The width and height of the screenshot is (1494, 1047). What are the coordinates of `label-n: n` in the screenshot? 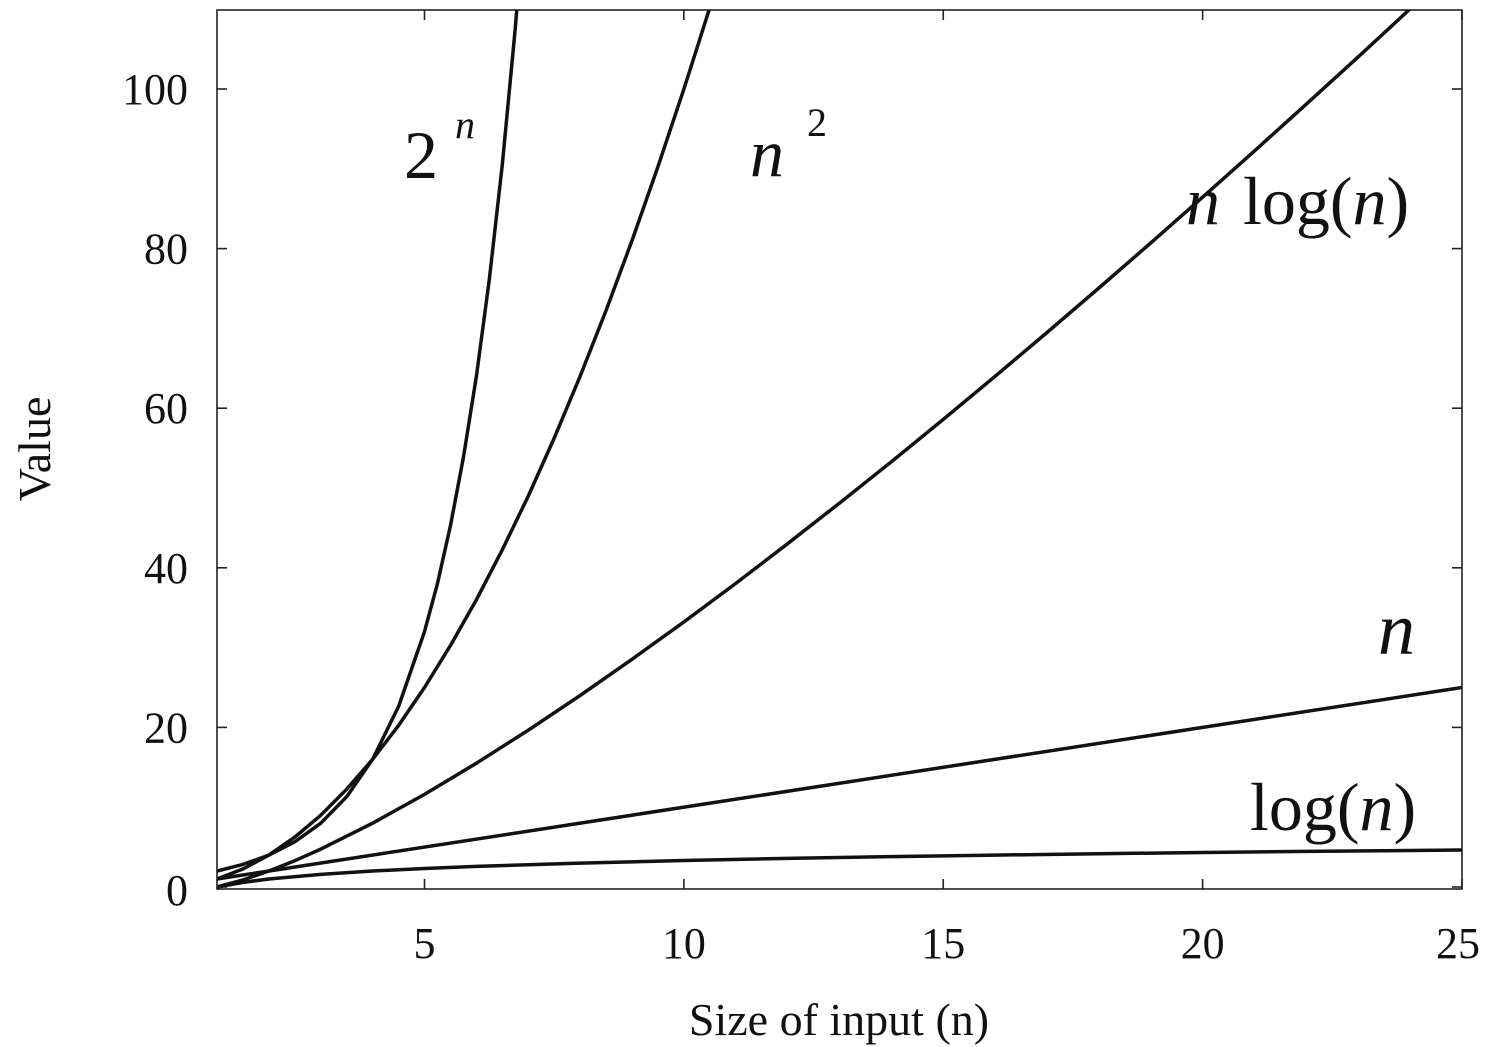 It's located at (1396, 630).